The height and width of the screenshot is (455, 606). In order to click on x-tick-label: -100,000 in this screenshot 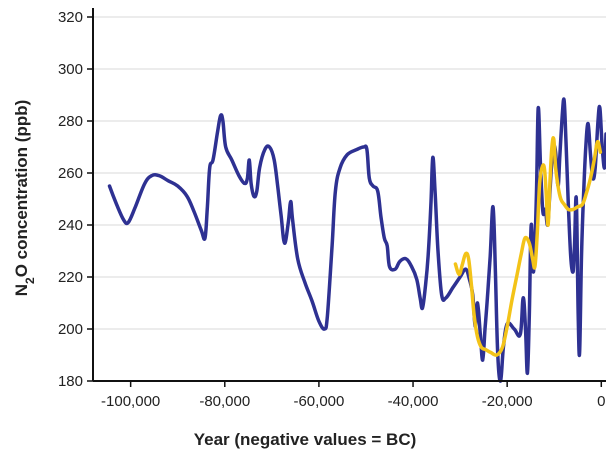, I will do `click(130, 401)`.